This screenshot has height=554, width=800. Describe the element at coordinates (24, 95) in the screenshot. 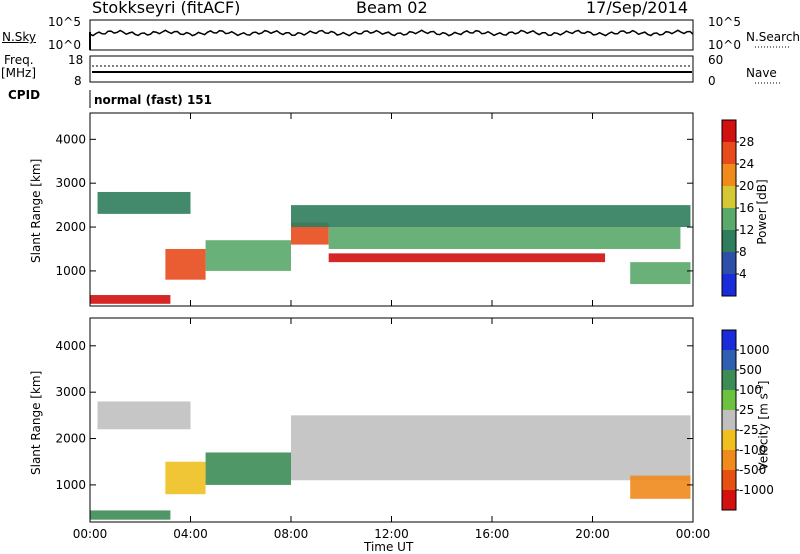

I see `cpid-label: CPID` at that location.